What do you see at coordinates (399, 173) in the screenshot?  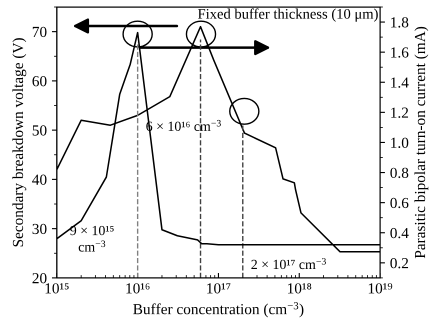 I see `y2-tick-label: 0.8` at bounding box center [399, 173].